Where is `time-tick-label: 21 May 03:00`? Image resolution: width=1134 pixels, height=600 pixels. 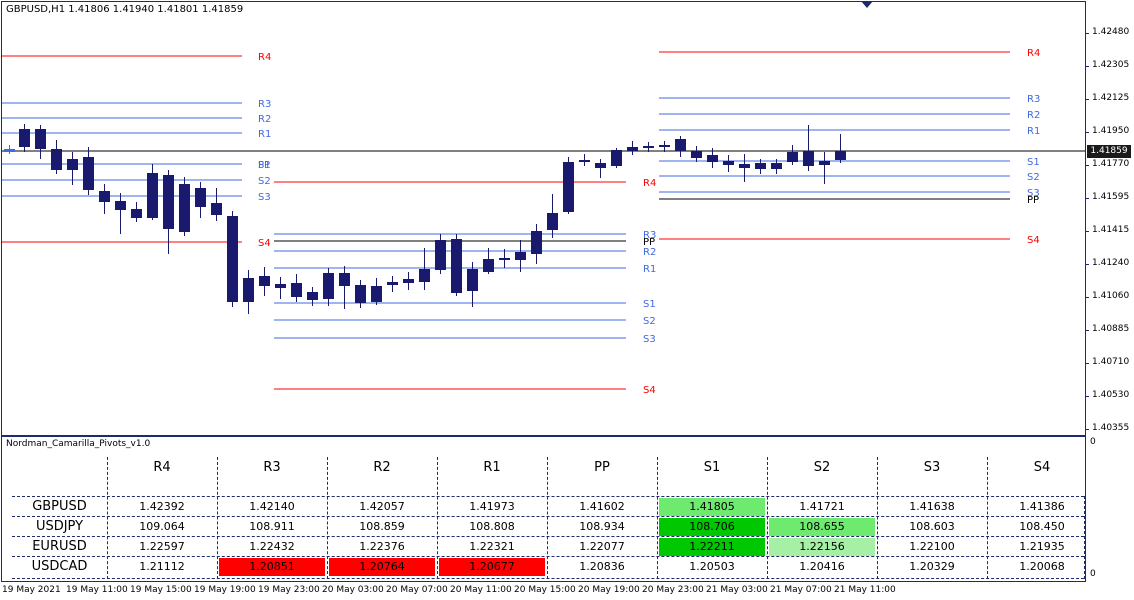 time-tick-label: 21 May 03:00 is located at coordinates (737, 590).